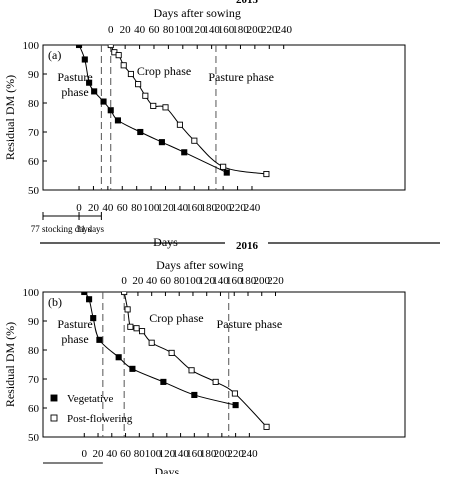 This screenshot has width=474, height=479. What do you see at coordinates (151, 208) in the screenshot?
I see `bottom-x-tick-label: 100` at bounding box center [151, 208].